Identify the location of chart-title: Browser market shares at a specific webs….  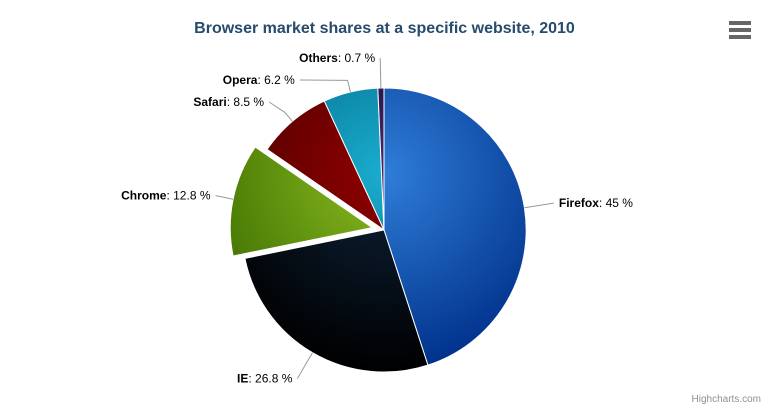
(384, 28).